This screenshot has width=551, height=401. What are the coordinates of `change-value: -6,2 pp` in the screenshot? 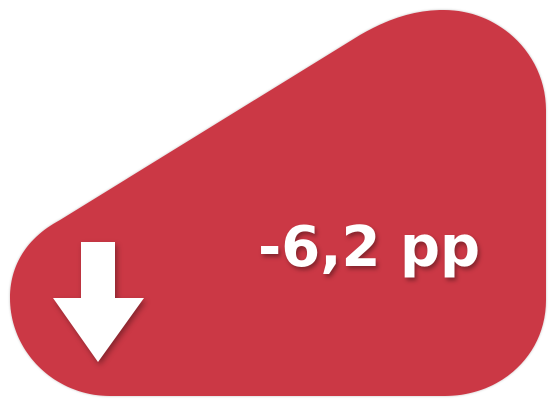 It's located at (369, 247).